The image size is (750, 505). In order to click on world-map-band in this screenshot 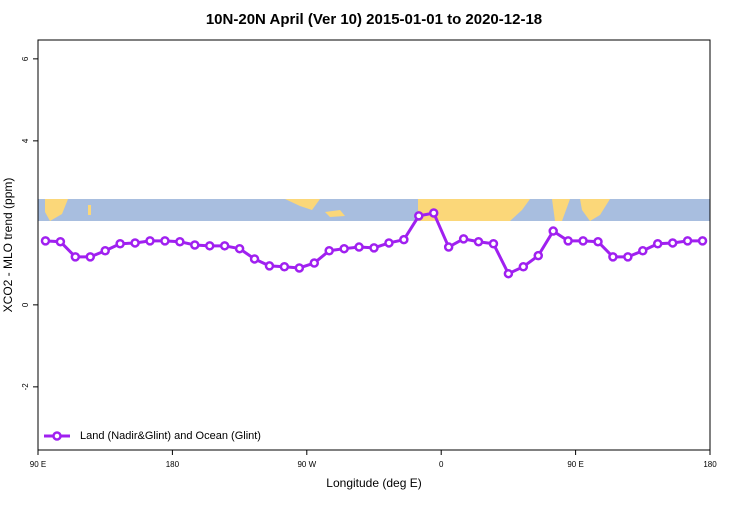, I will do `click(374, 210)`.